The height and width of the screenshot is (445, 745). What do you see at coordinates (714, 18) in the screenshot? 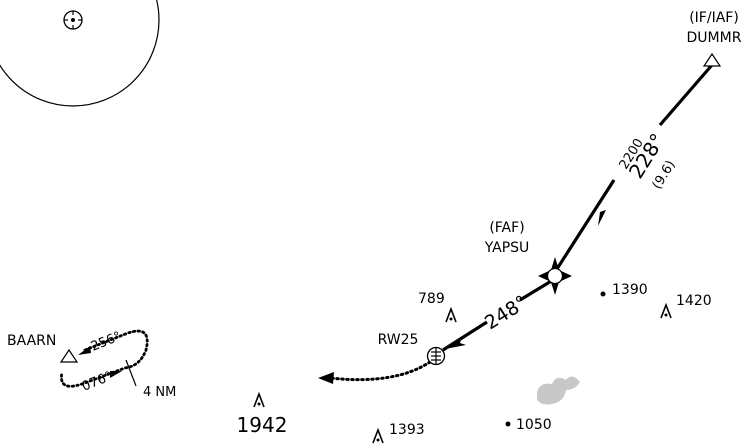
I see `dummr-role-label: (IF/IAF)` at bounding box center [714, 18].